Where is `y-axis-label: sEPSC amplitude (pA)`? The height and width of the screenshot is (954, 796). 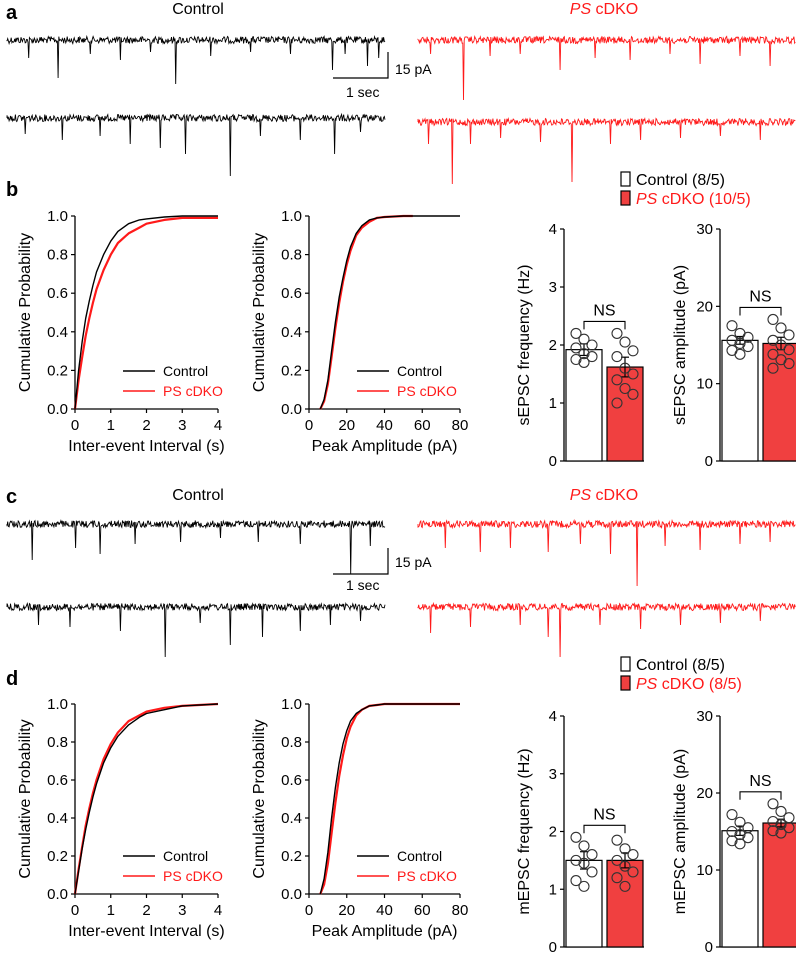 y-axis-label: sEPSC amplitude (pA) is located at coordinates (680, 345).